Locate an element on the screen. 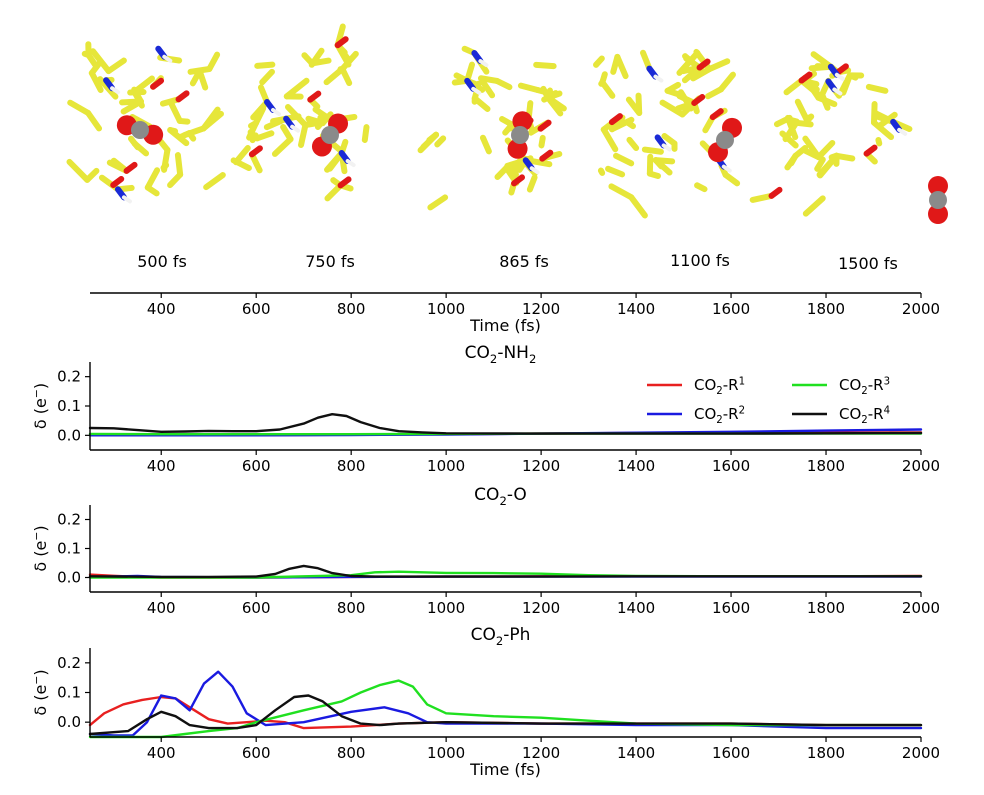 The image size is (984, 795). x-axis-label: Time (fs) is located at coordinates (505, 325).